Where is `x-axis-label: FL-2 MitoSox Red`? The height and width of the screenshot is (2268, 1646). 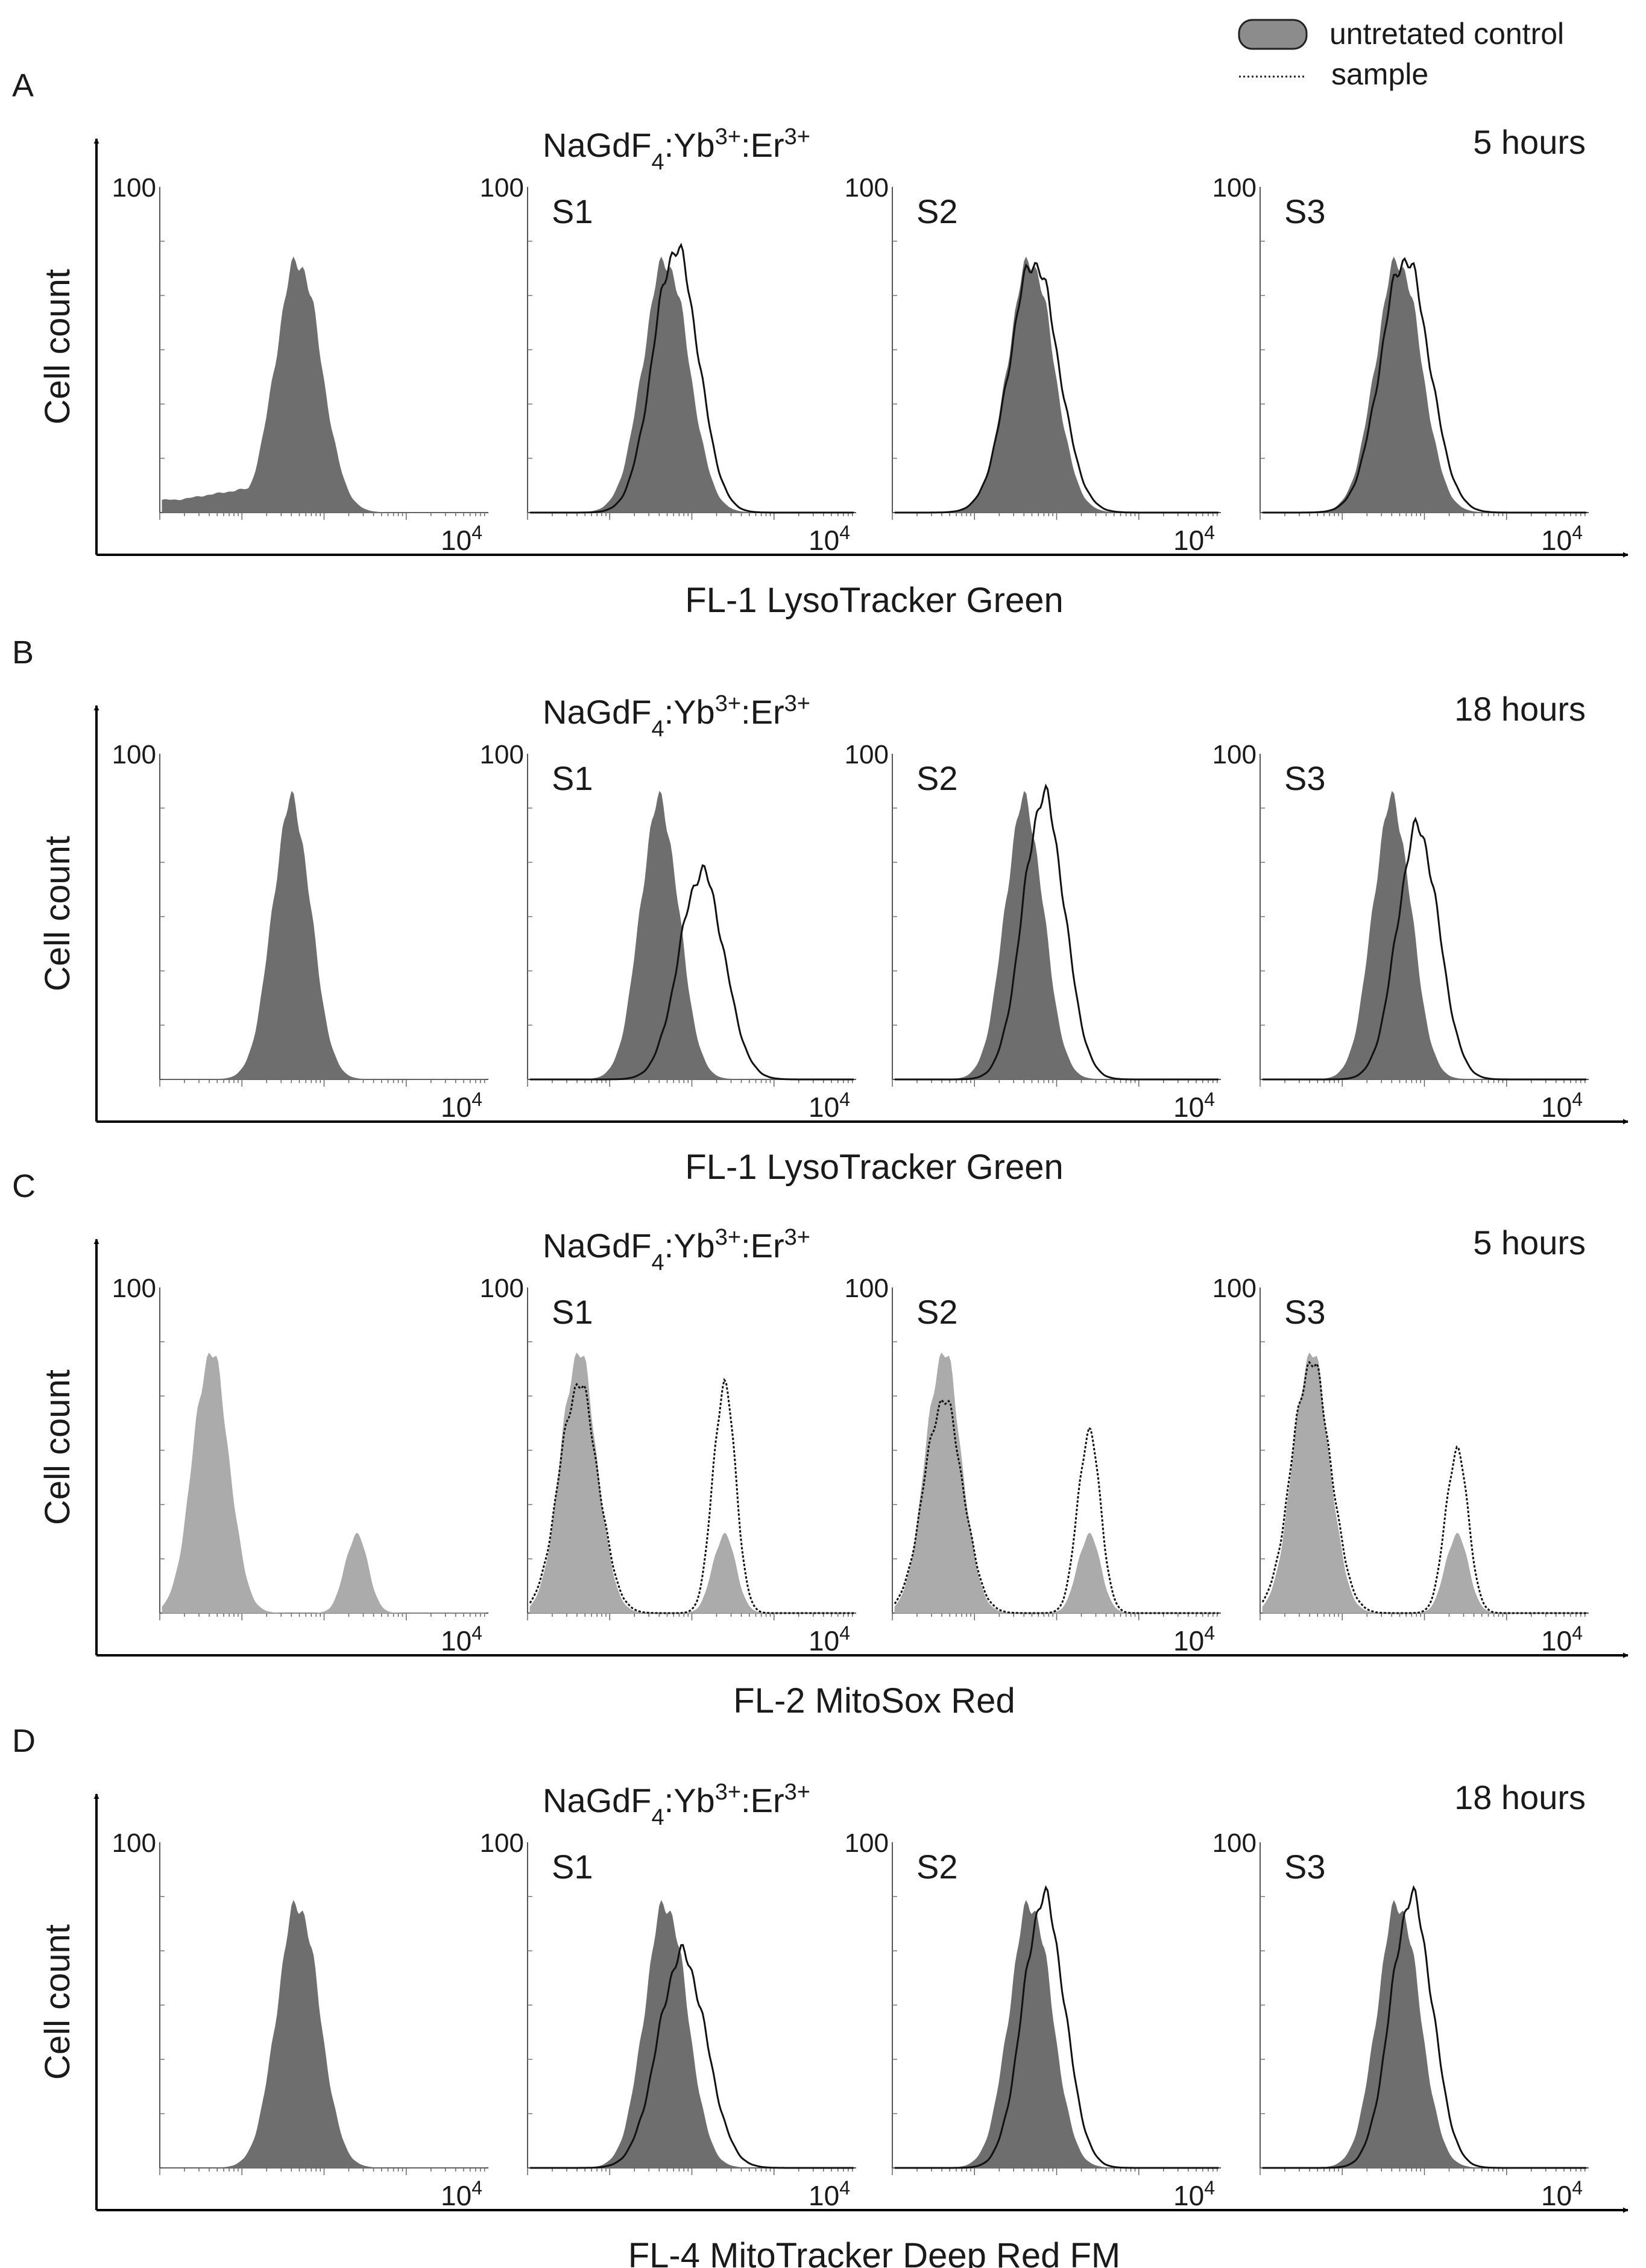
x-axis-label: FL-2 MitoSox Red is located at coordinates (874, 1700).